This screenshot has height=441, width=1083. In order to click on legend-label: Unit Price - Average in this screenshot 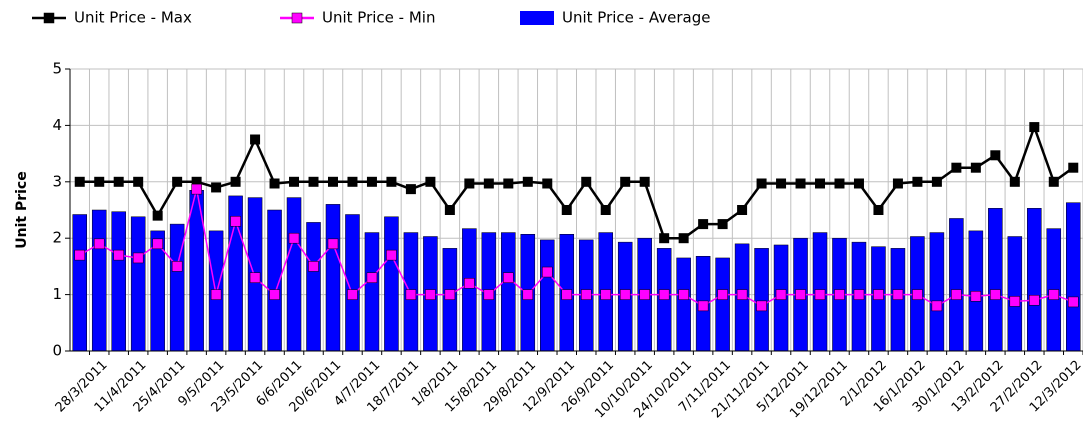, I will do `click(636, 18)`.